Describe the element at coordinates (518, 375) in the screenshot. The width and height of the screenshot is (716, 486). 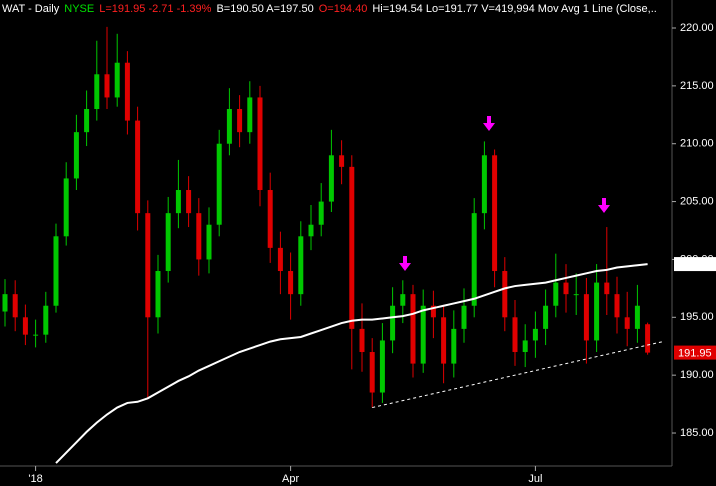
I see `trendline` at that location.